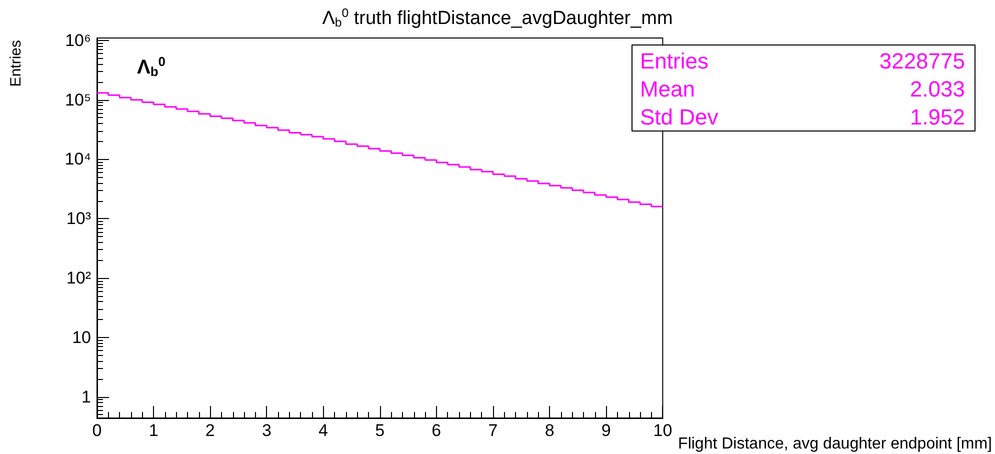  I want to click on y-tick-label: 10, so click(81, 337).